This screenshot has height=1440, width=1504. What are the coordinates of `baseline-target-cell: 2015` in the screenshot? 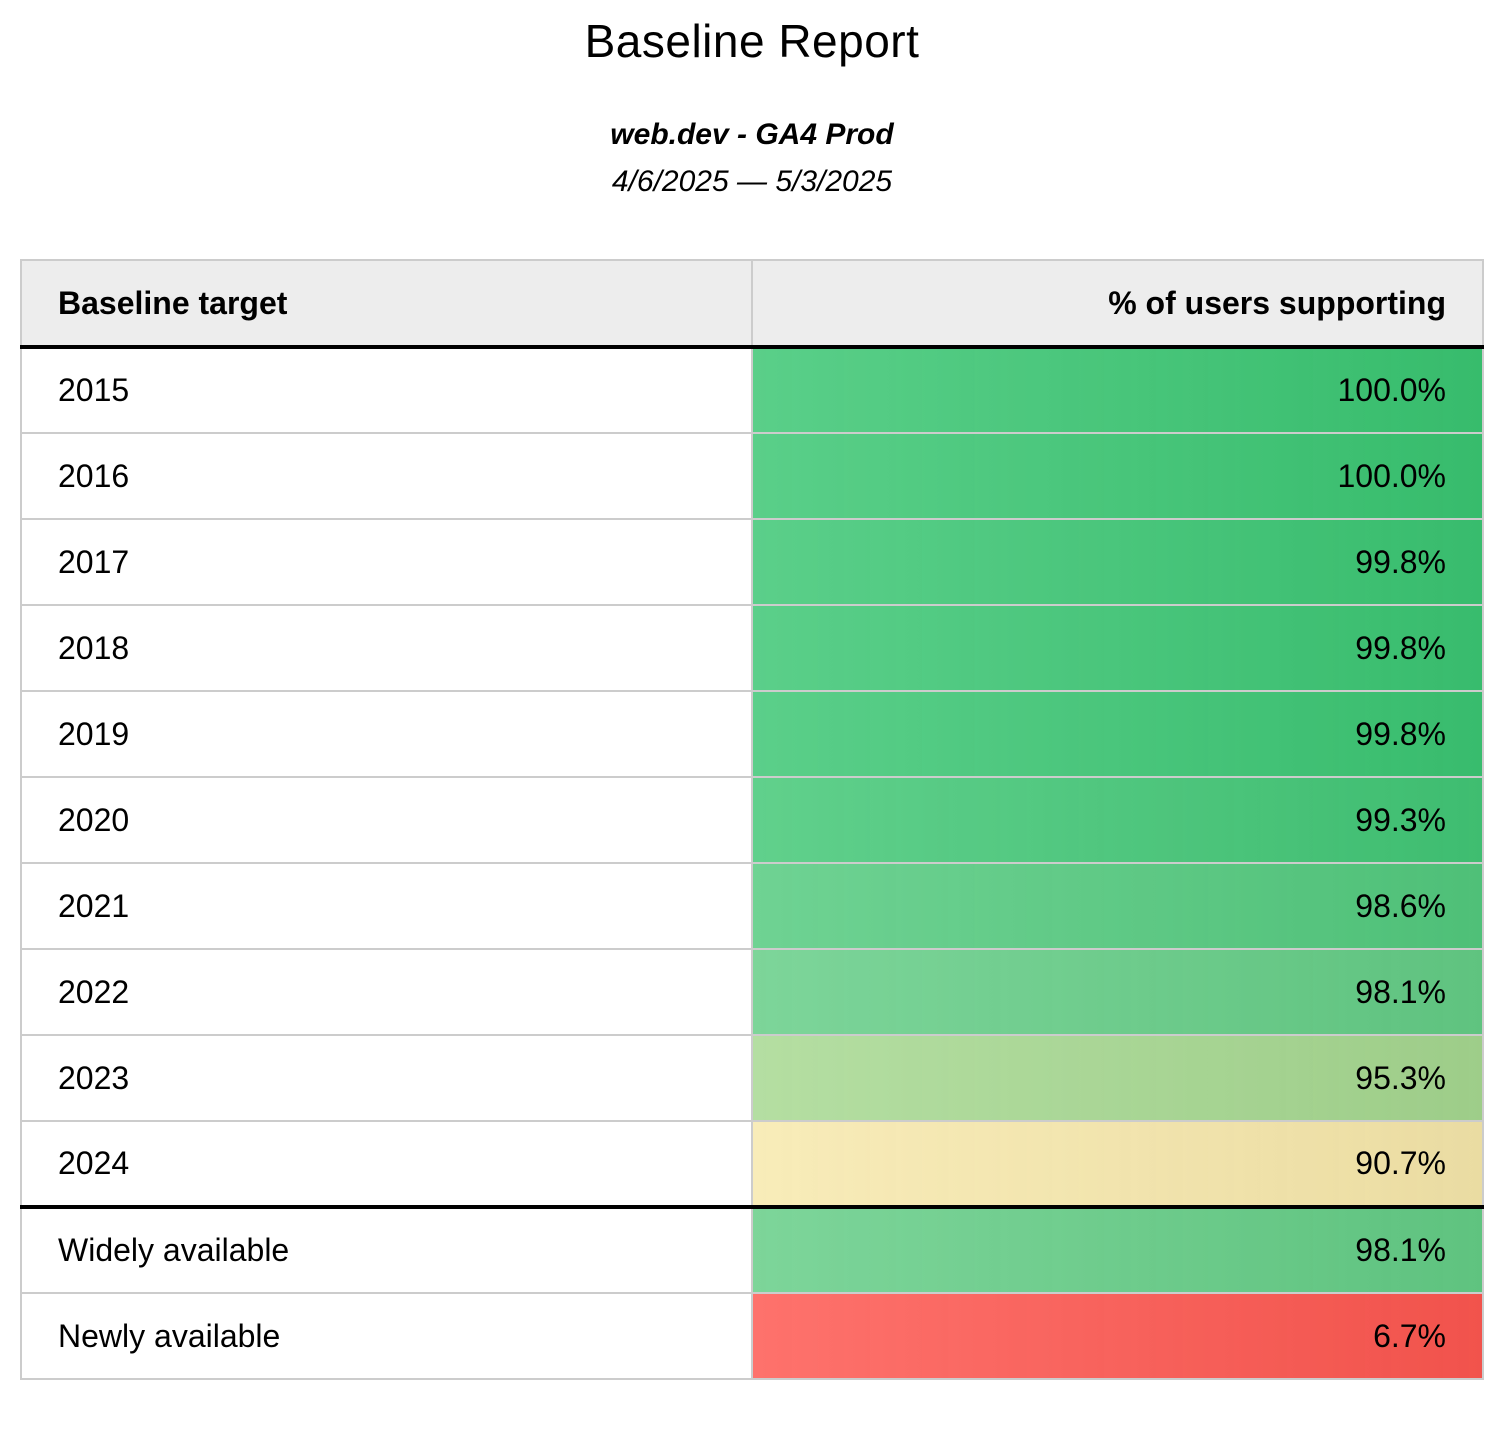 It's located at (386, 390).